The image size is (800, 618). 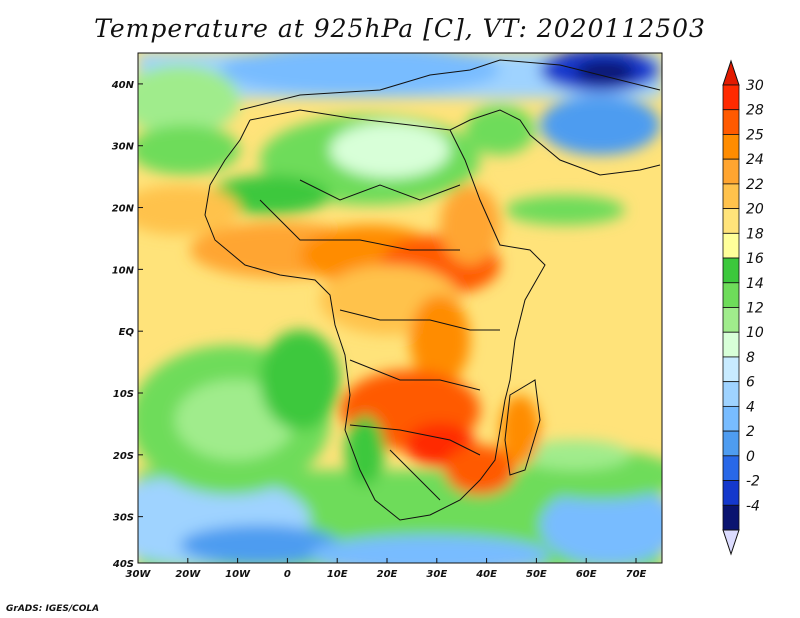 What do you see at coordinates (238, 574) in the screenshot?
I see `lon-label-10W: 10W` at bounding box center [238, 574].